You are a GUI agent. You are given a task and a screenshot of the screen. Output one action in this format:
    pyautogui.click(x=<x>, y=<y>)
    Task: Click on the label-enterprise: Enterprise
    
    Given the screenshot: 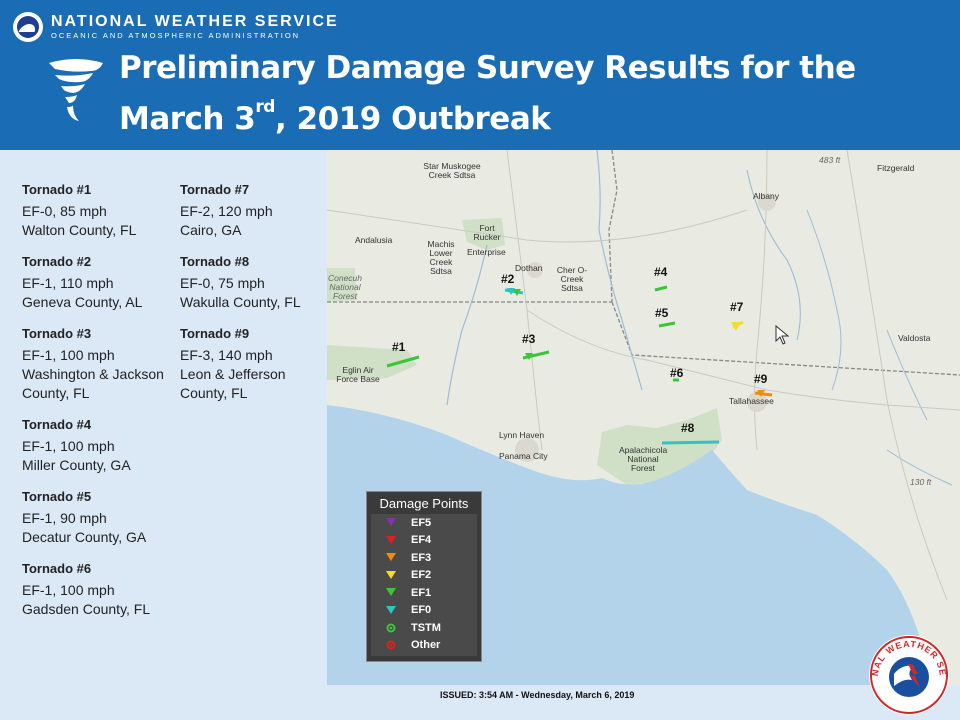 What is the action you would take?
    pyautogui.click(x=486, y=252)
    